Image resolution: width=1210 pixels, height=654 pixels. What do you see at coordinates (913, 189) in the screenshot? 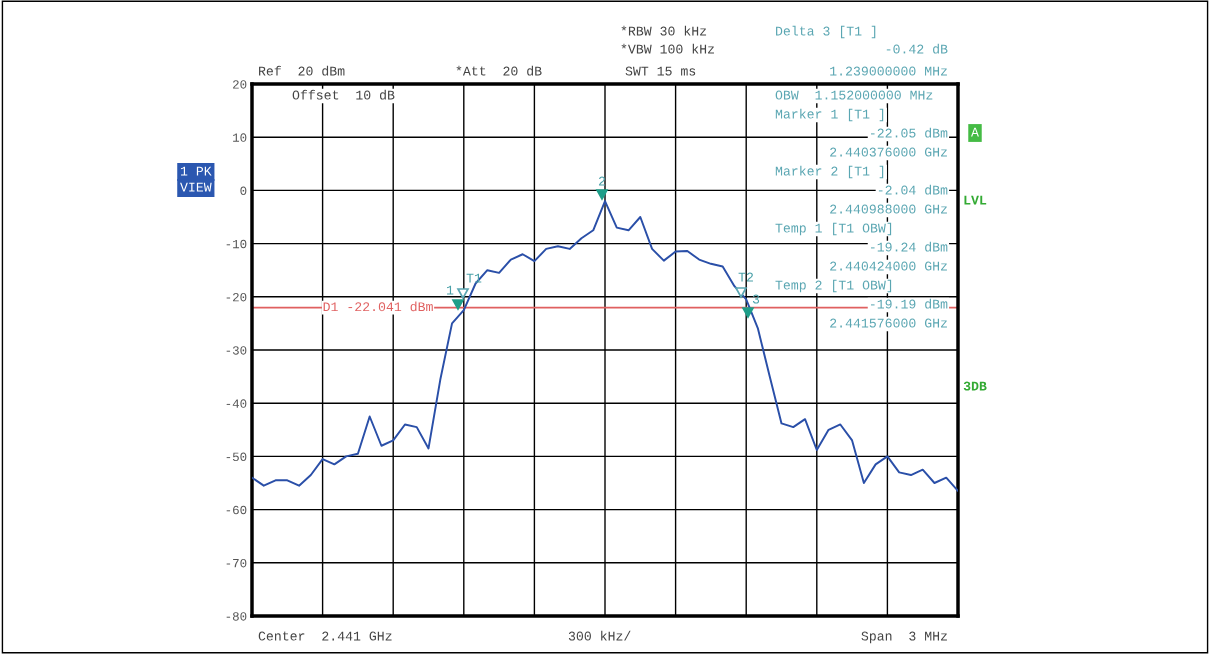
I see `annotation: -2.04 dBm` at bounding box center [913, 189].